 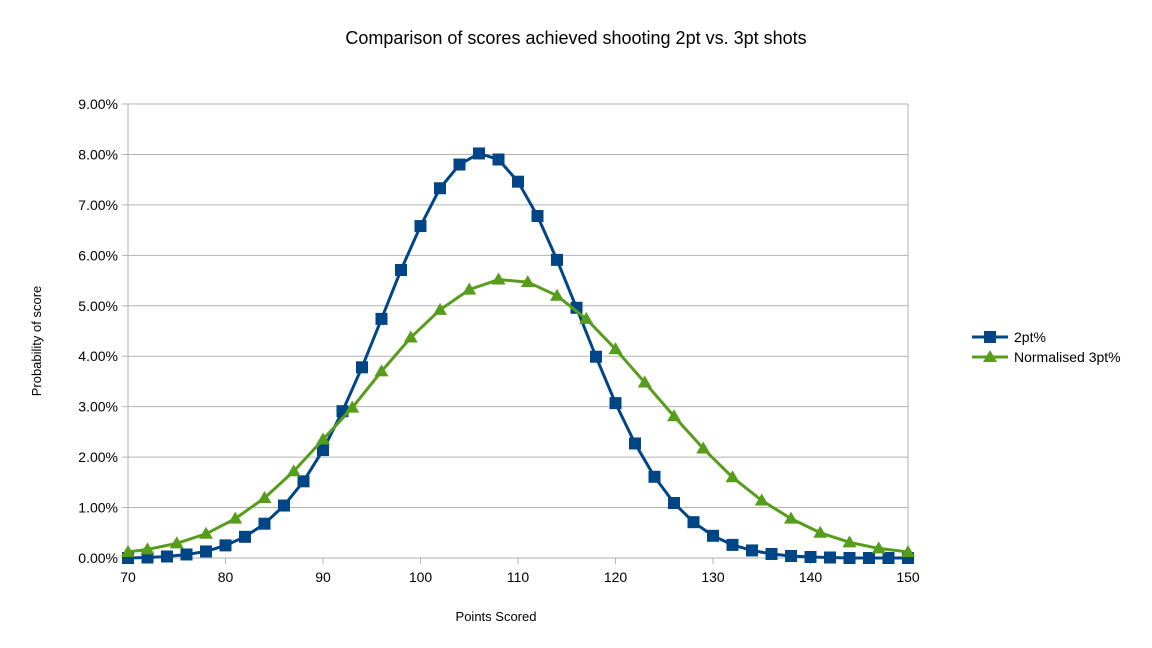 I want to click on legend-label: Normalised 3pt%, so click(x=1067, y=357).